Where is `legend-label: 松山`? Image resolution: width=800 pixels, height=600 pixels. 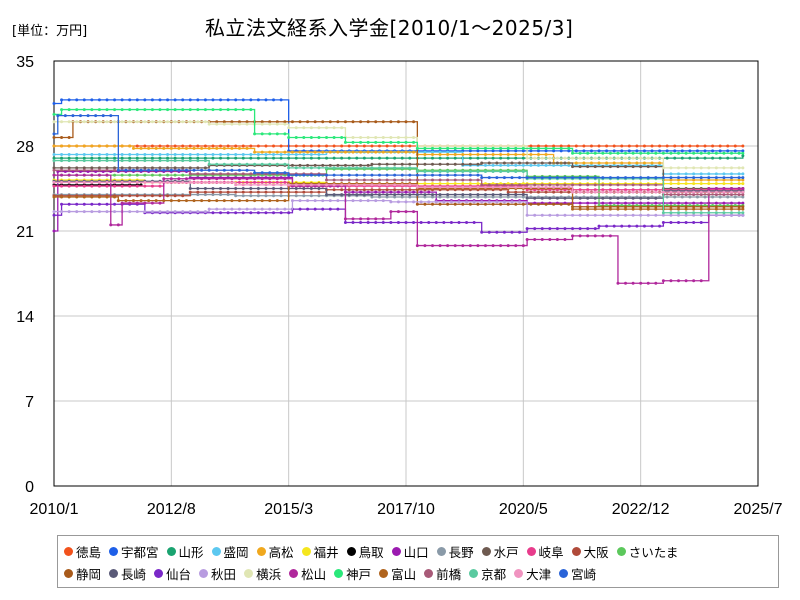 legend-label: 松山 is located at coordinates (314, 574).